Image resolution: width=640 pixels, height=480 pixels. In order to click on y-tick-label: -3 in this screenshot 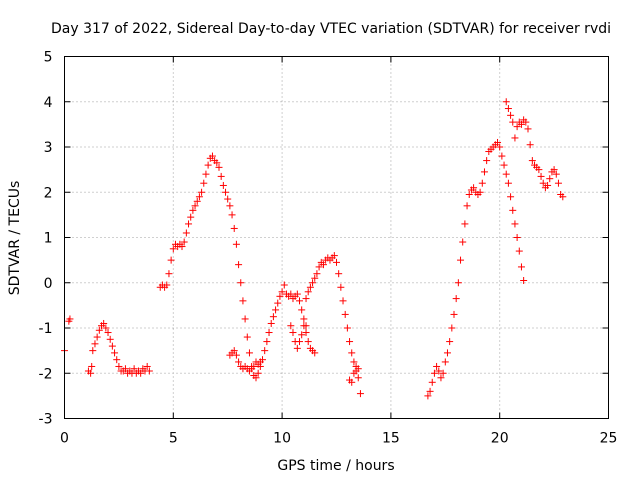, I will do `click(46, 420)`.